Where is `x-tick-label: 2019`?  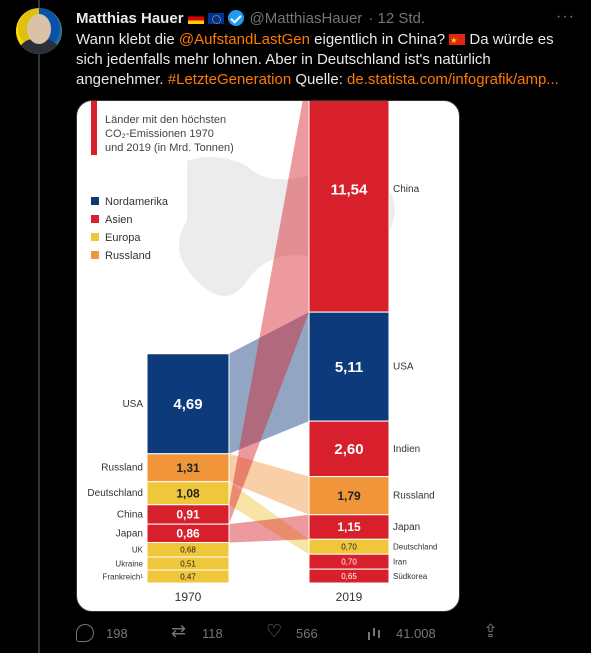 x-tick-label: 2019 is located at coordinates (349, 597).